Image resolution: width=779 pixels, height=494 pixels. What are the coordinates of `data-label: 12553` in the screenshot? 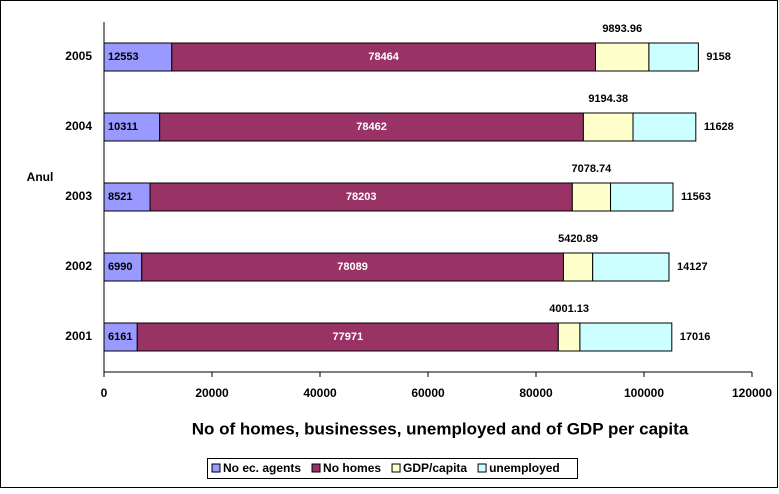 It's located at (123, 57).